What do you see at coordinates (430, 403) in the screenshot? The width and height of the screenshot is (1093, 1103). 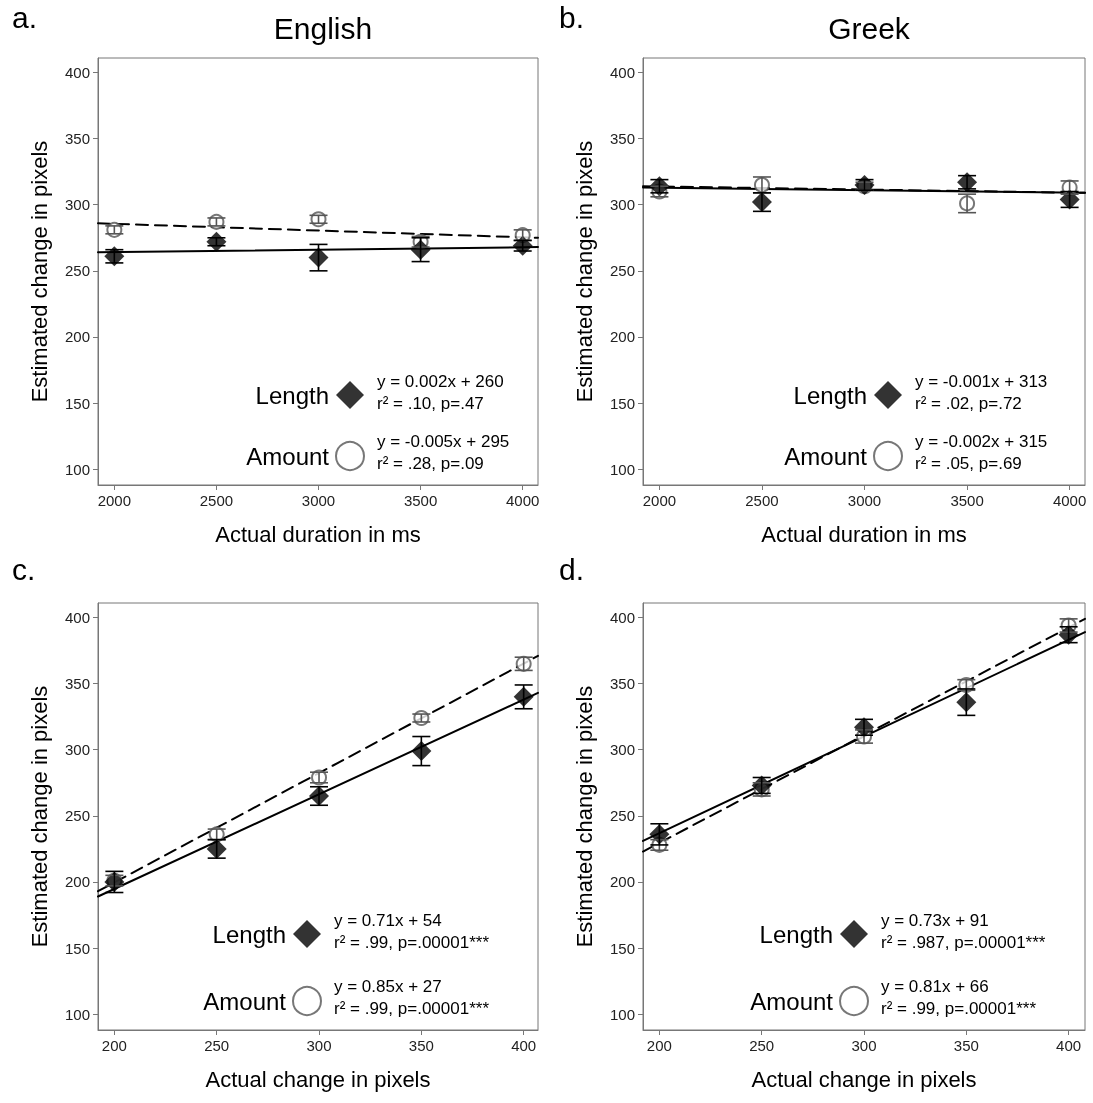 I see `annotation: r² = .10, p=.47` at bounding box center [430, 403].